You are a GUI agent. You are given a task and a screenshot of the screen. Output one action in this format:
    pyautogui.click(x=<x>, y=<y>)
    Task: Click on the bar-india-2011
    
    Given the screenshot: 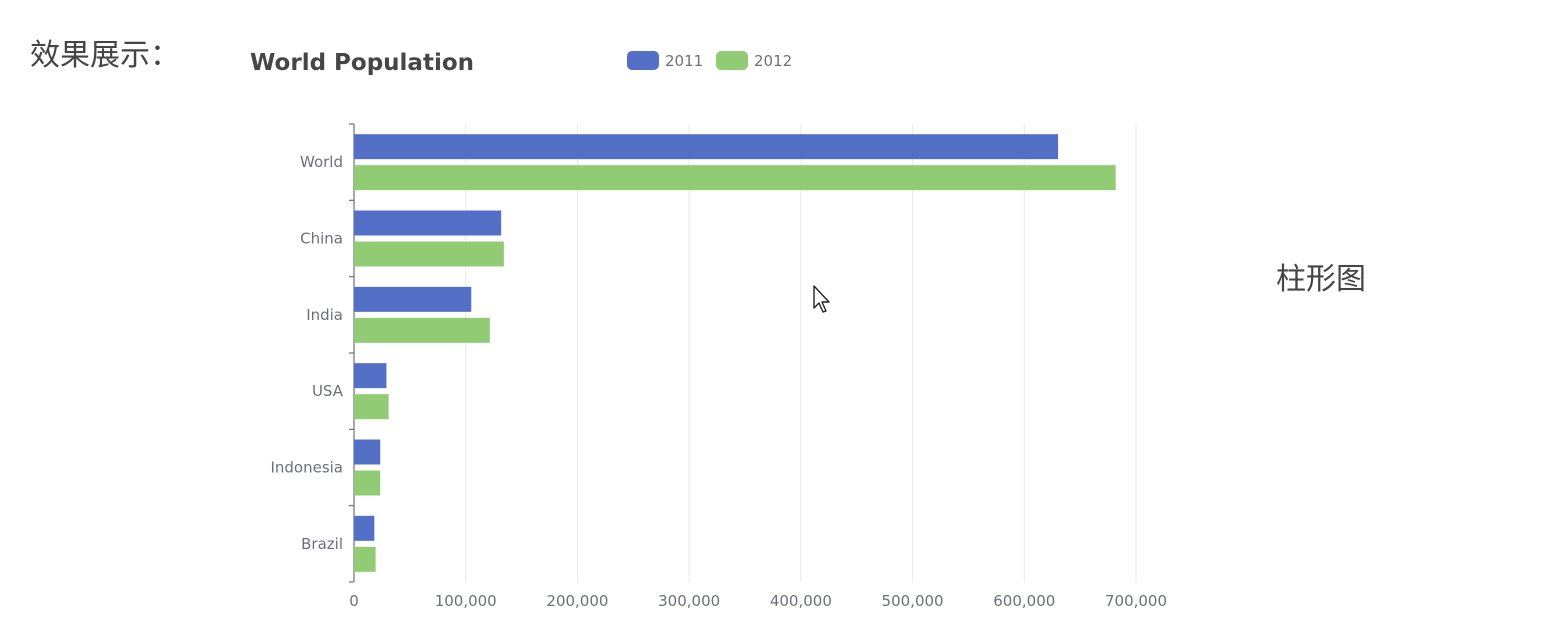 What is the action you would take?
    pyautogui.click(x=413, y=299)
    